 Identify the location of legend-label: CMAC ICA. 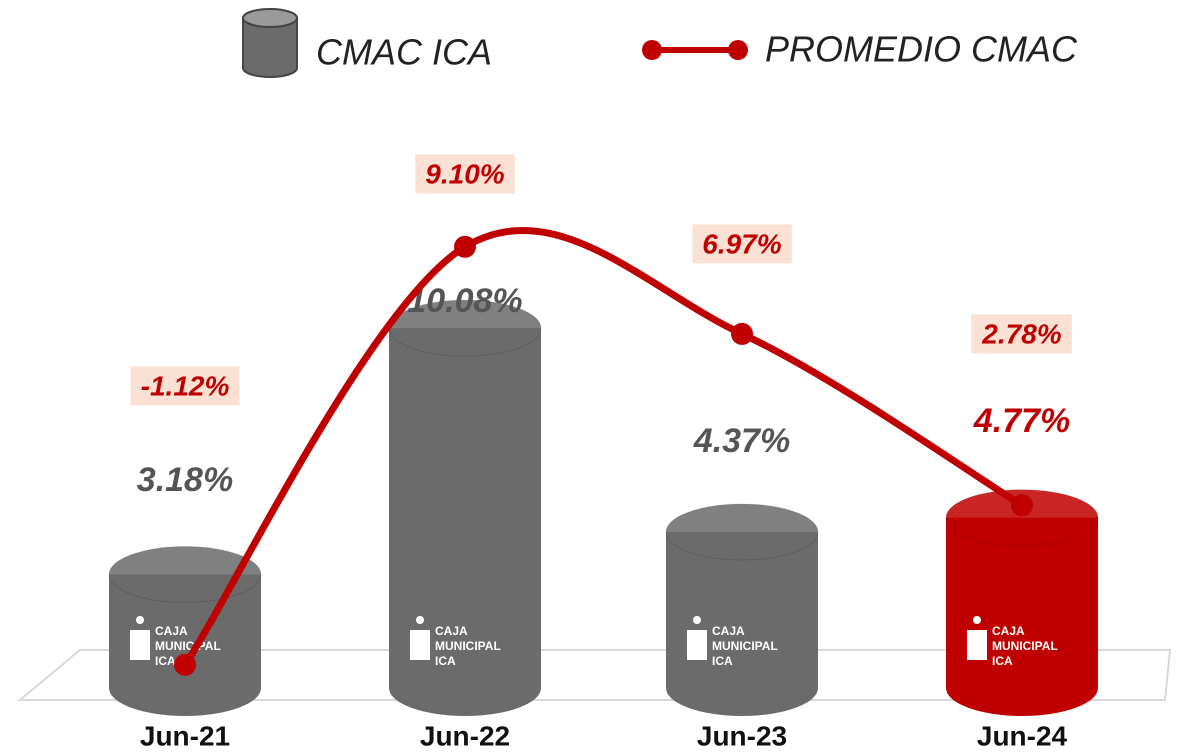
(404, 52).